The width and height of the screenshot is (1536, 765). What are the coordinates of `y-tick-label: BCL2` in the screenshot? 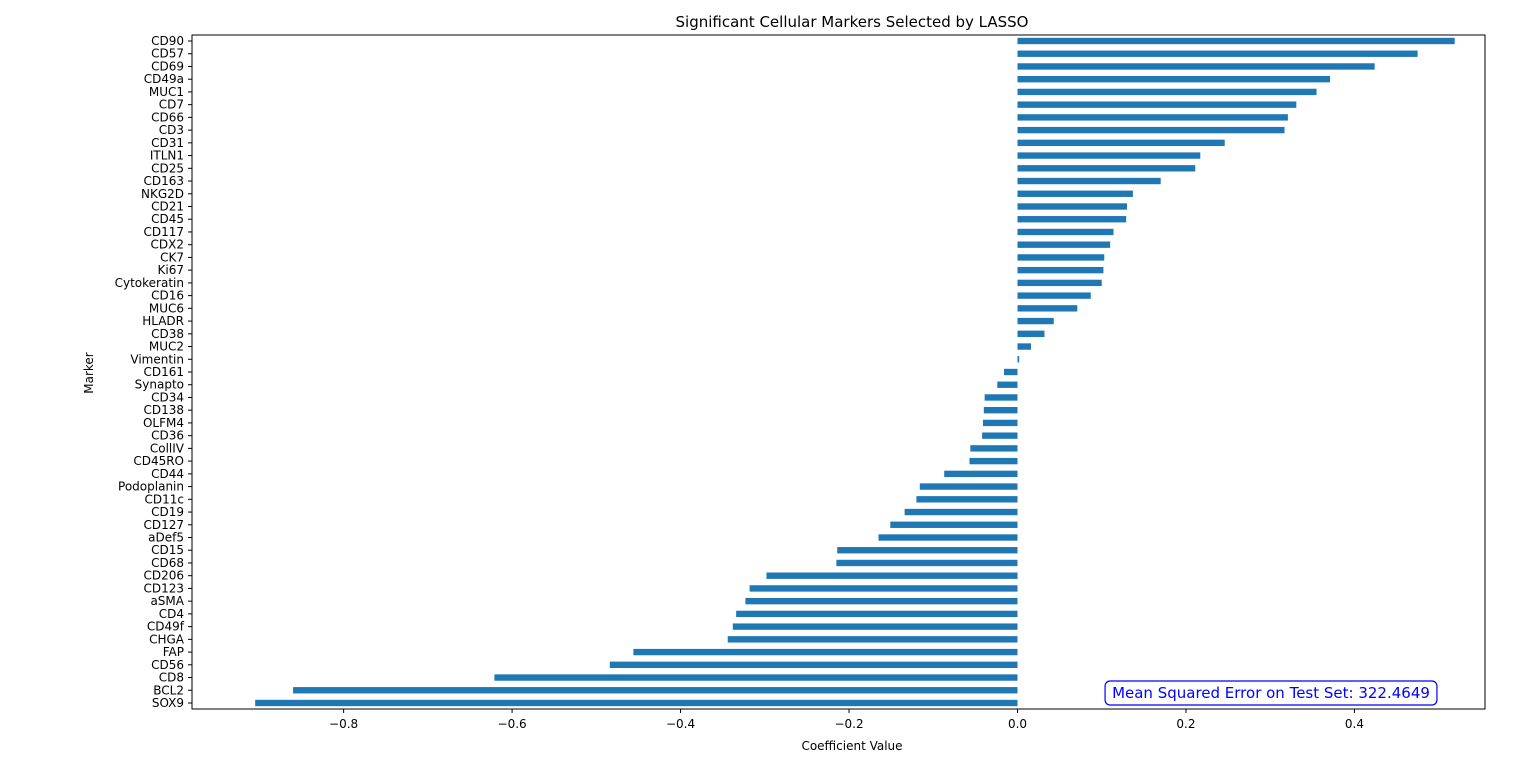 It's located at (168, 690).